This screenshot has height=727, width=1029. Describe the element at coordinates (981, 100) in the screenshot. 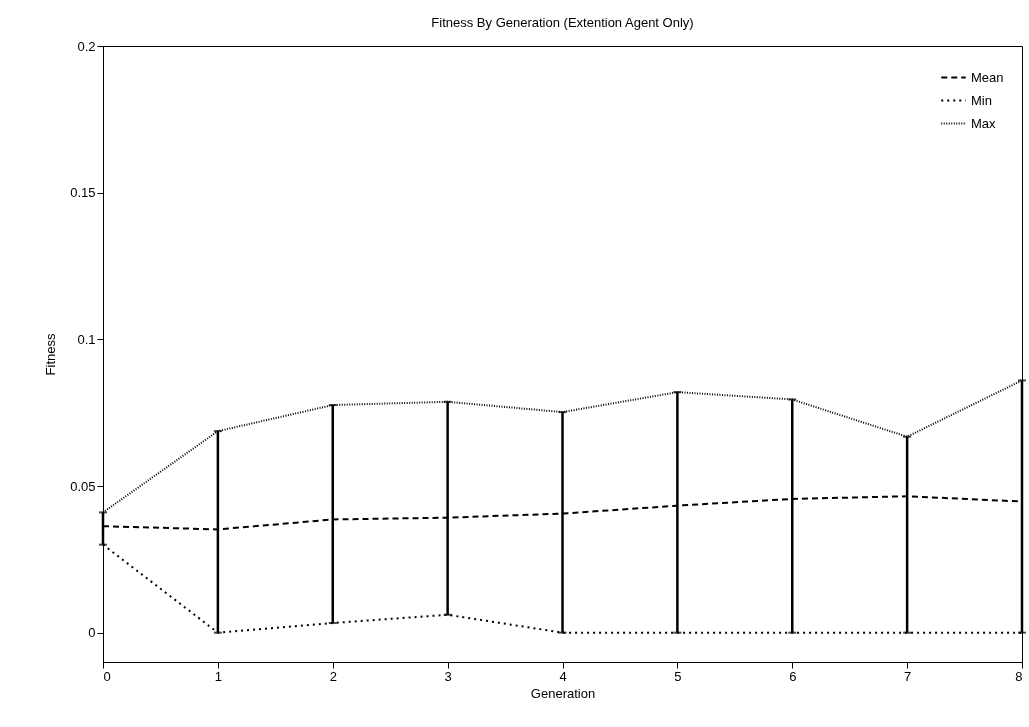

I see `legend-label: Min` at that location.